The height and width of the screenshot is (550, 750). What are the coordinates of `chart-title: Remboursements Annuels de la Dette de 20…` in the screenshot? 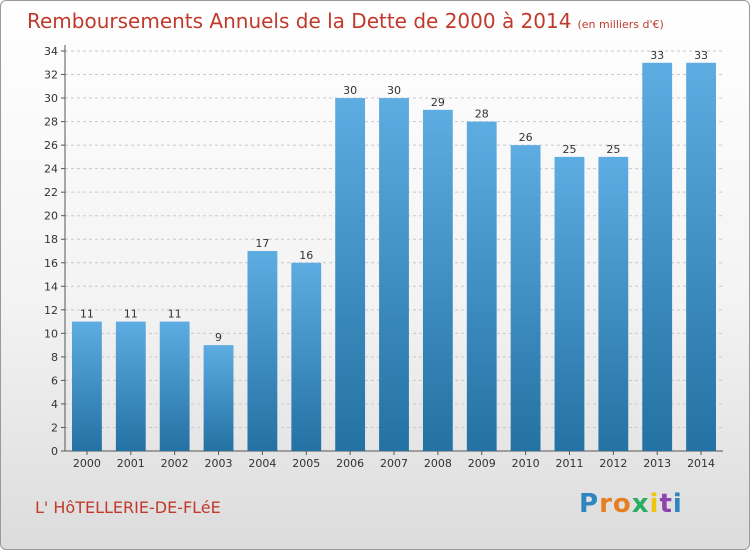 It's located at (345, 21).